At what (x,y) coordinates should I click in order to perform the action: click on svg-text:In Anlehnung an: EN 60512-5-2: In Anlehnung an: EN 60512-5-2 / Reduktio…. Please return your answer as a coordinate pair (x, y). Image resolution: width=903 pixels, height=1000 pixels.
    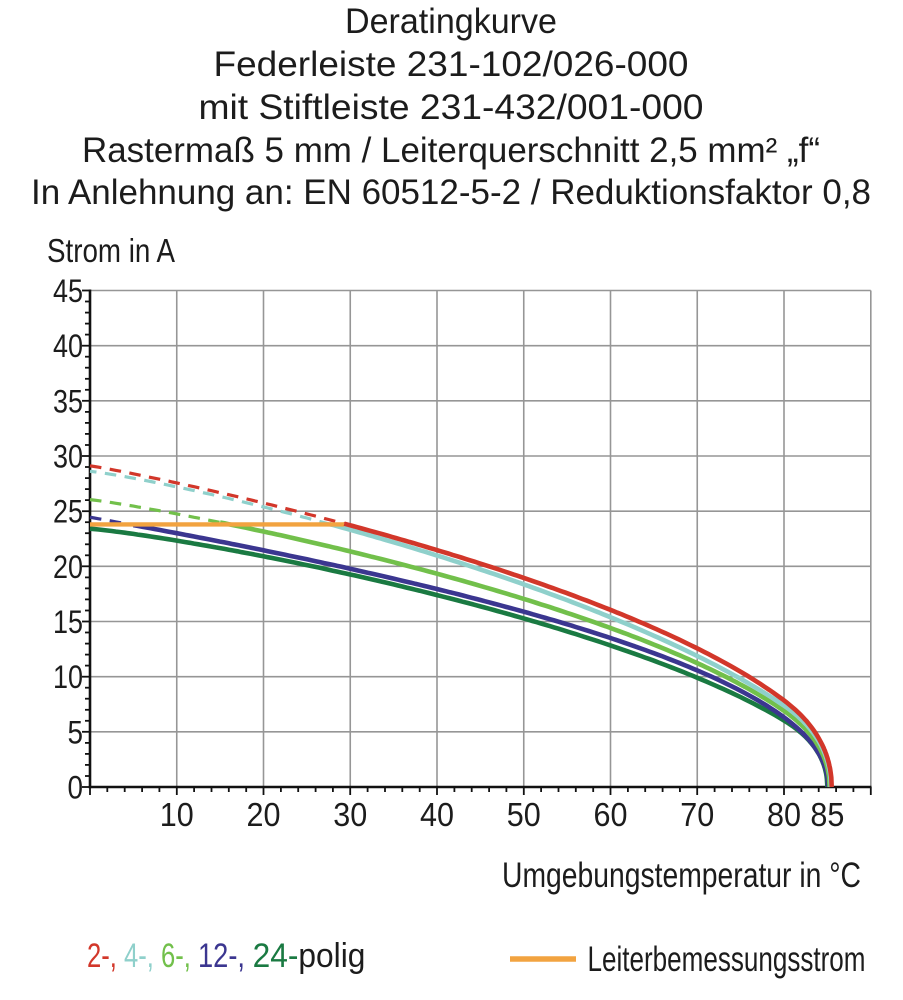
    Looking at the image, I should click on (451, 192).